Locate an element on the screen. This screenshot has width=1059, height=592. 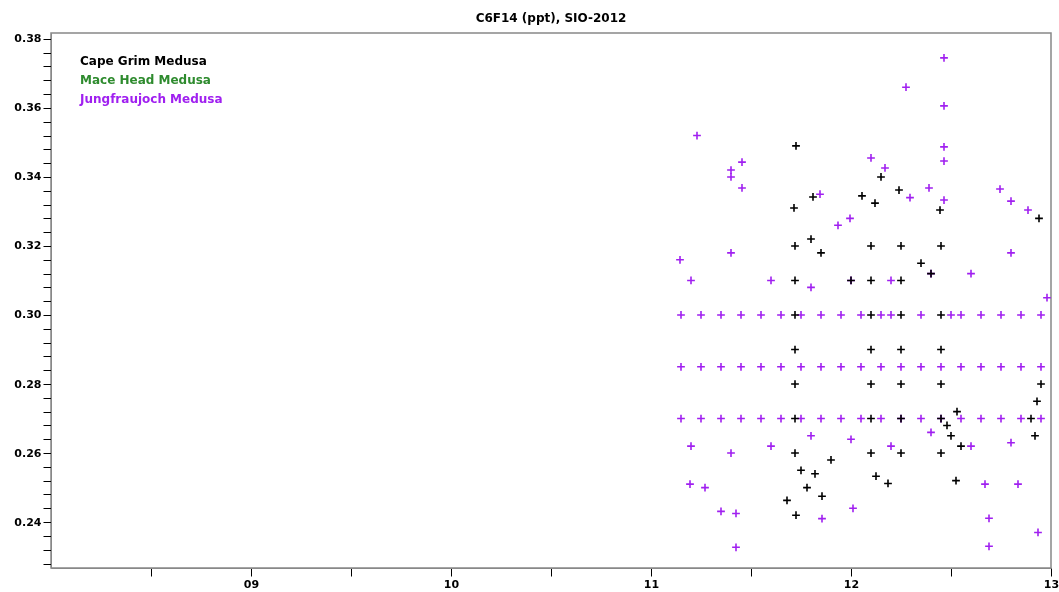
x-tick-label: 11 is located at coordinates (651, 584).